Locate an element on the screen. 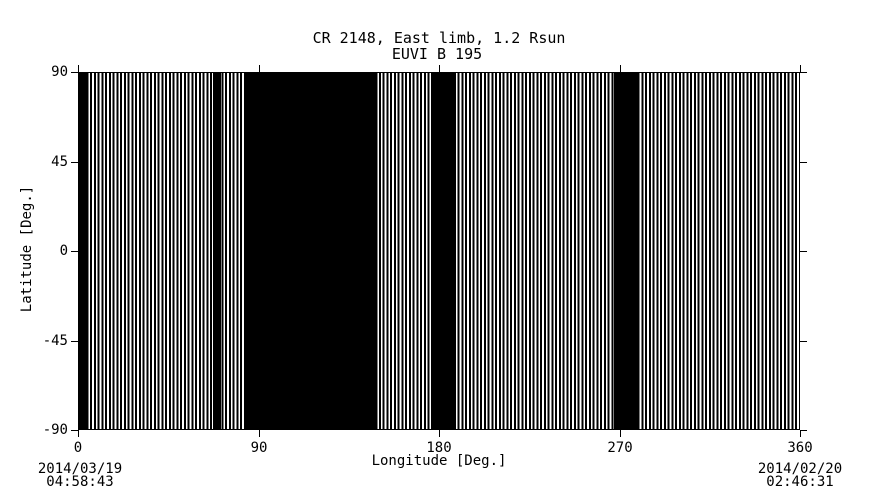 The height and width of the screenshot is (500, 880). x-axis-label: Longitude [Deg.] is located at coordinates (439, 461).